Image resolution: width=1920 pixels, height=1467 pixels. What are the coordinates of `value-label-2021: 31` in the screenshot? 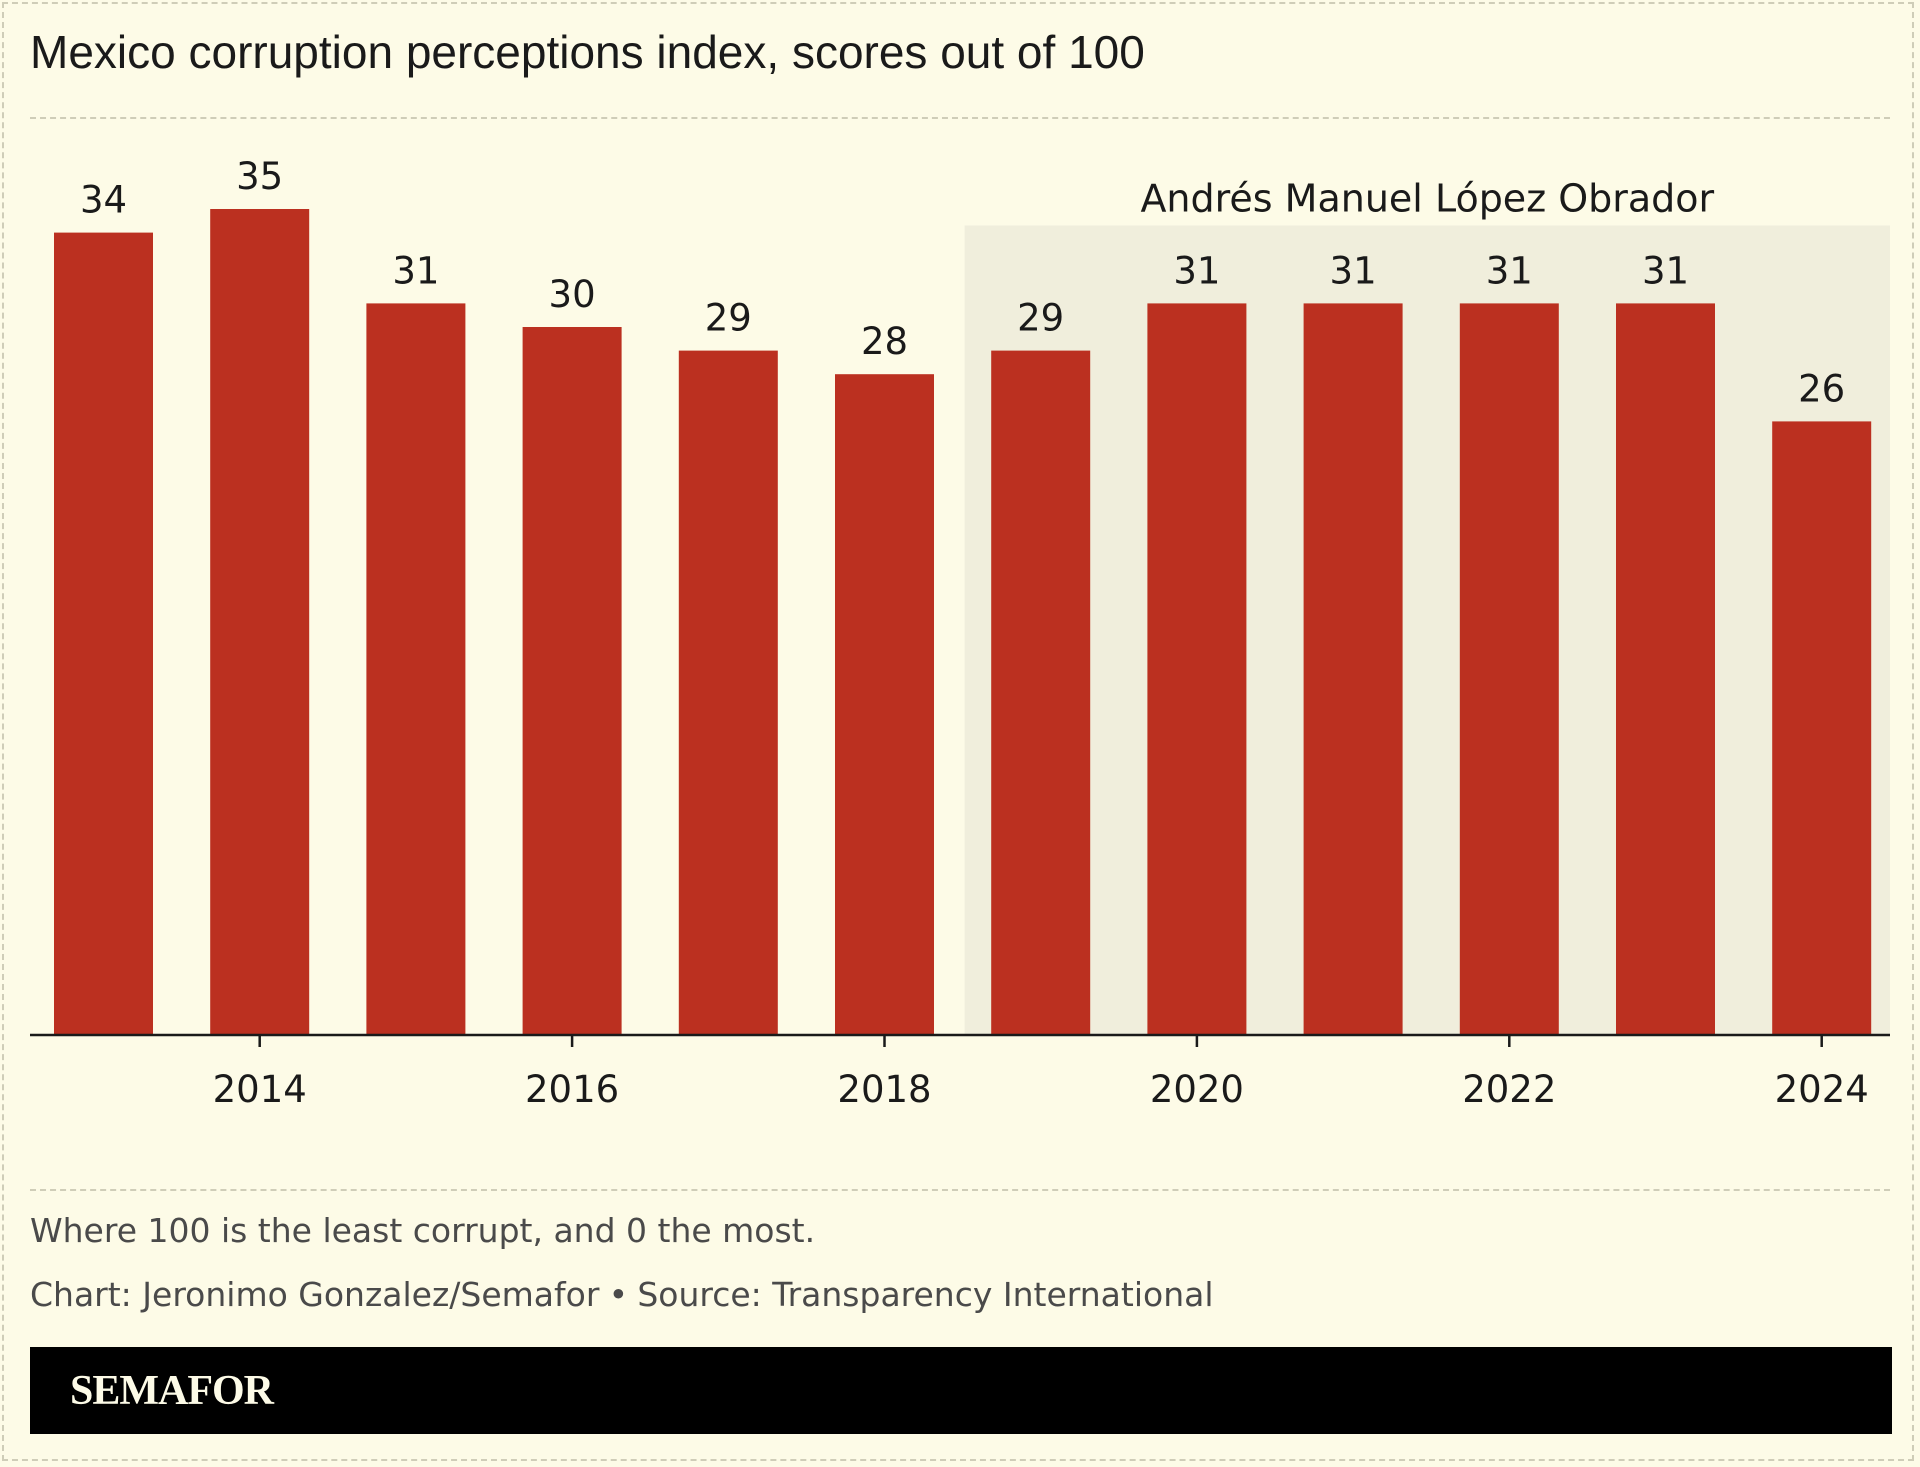 It's located at (1353, 270).